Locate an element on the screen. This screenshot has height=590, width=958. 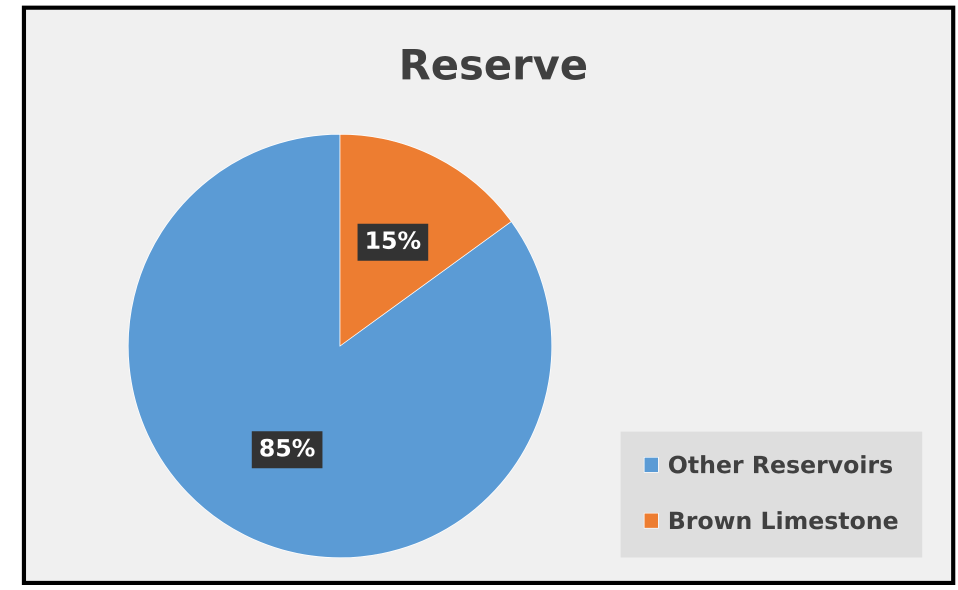
data-label: 15% is located at coordinates (393, 240).